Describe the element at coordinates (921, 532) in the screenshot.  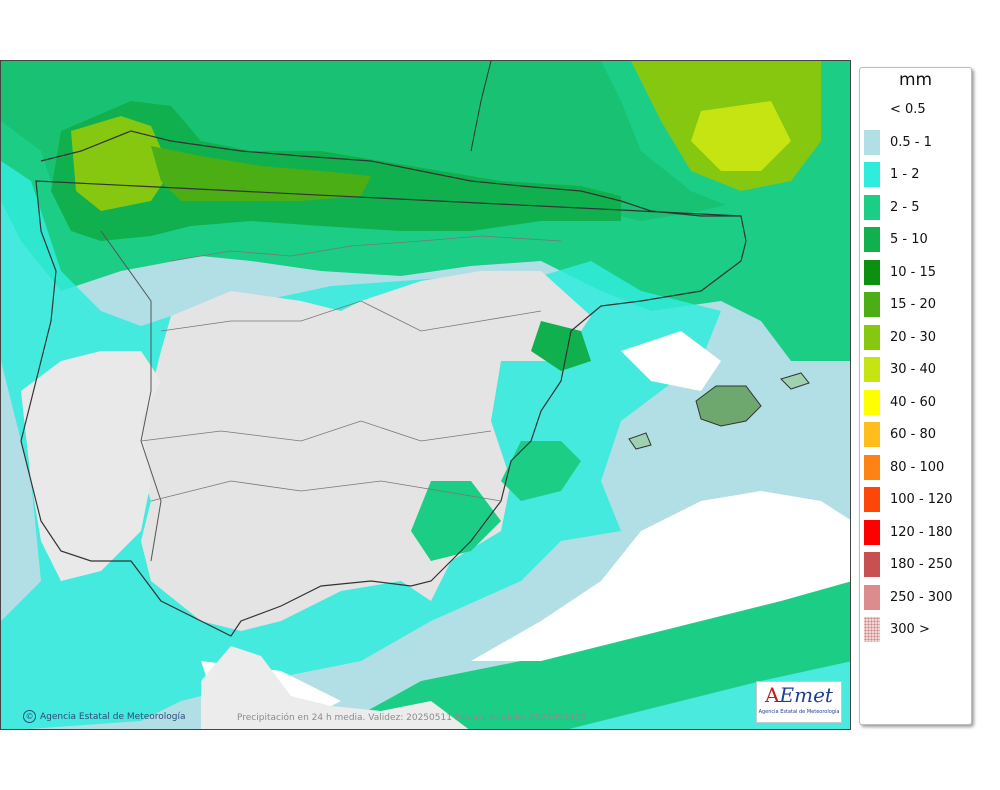
I see `legend-label: 120 - 180` at that location.